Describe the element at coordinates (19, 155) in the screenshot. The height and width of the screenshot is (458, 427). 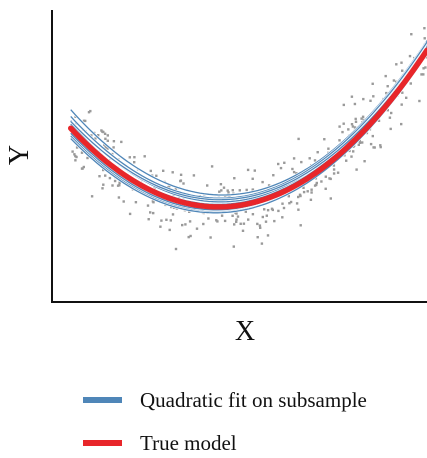
I see `y-axis-label: Y` at that location.